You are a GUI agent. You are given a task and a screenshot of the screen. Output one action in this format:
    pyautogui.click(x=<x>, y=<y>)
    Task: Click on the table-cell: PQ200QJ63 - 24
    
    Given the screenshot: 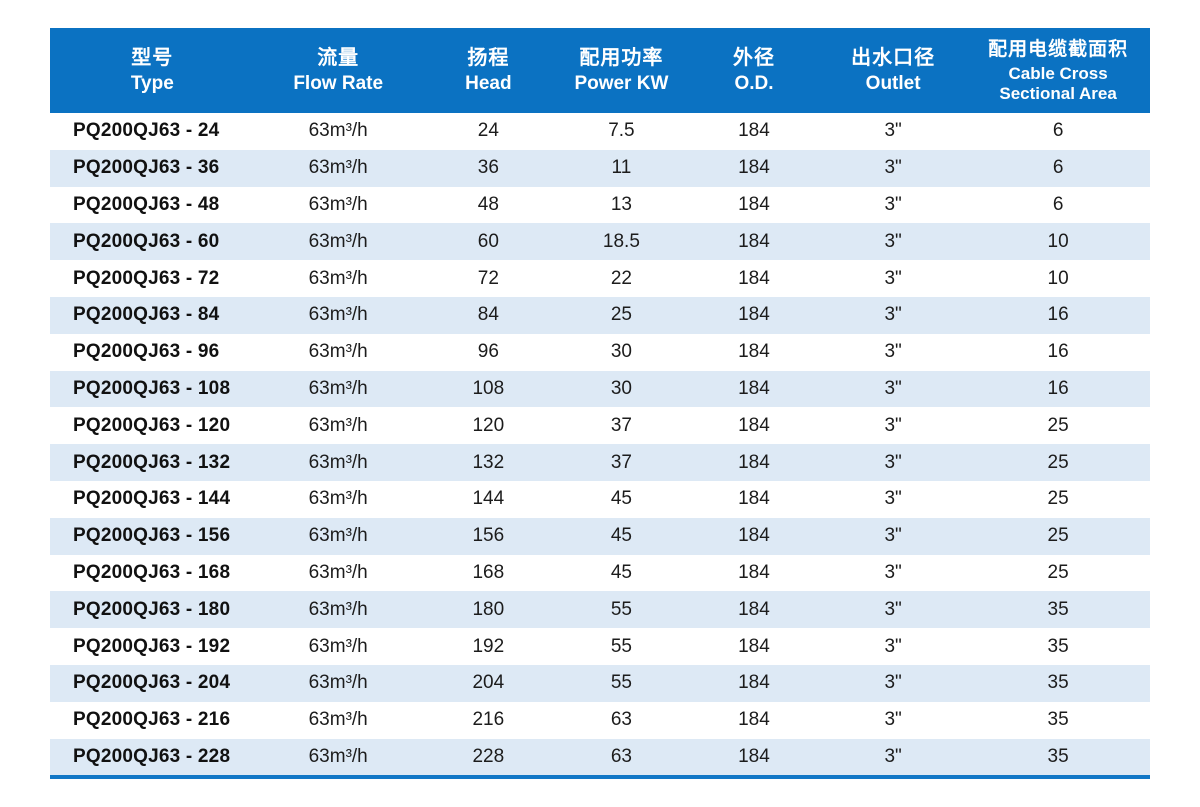 What is the action you would take?
    pyautogui.click(x=146, y=131)
    